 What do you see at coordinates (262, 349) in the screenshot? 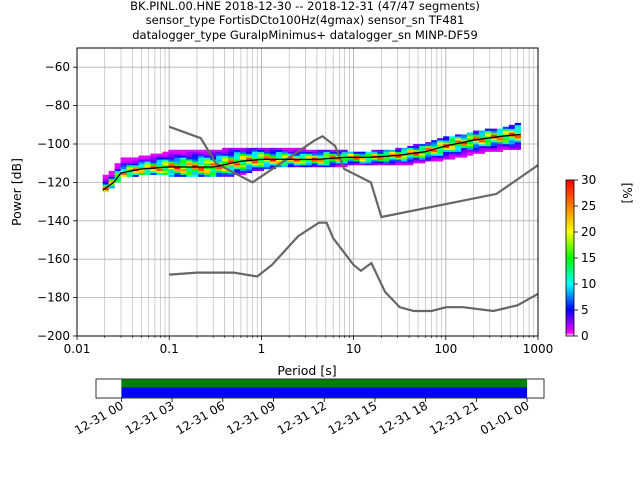
I see `x-tick-label: 1` at bounding box center [262, 349].